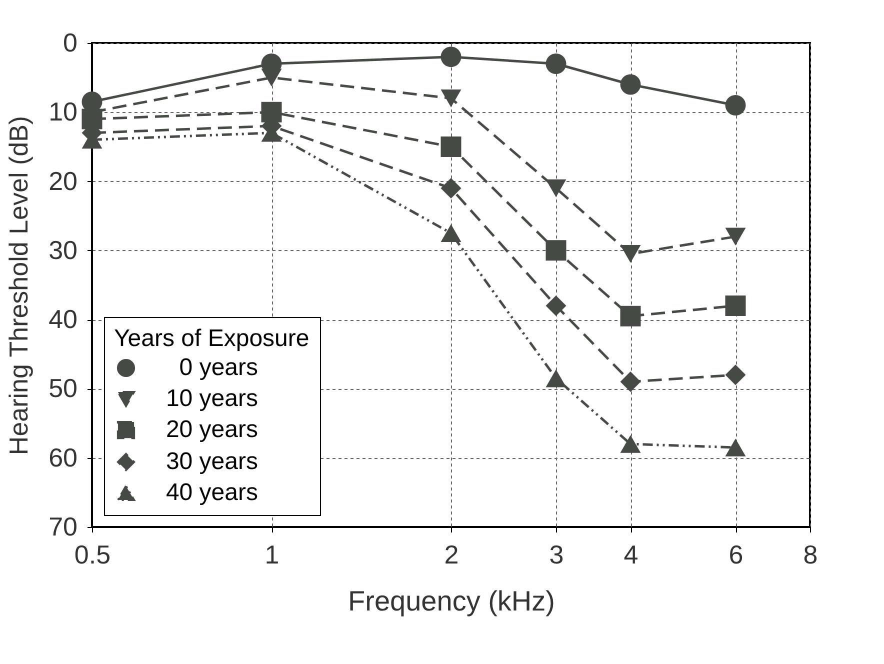 Image resolution: width=884 pixels, height=664 pixels. I want to click on legend-label: 30 years, so click(212, 461).